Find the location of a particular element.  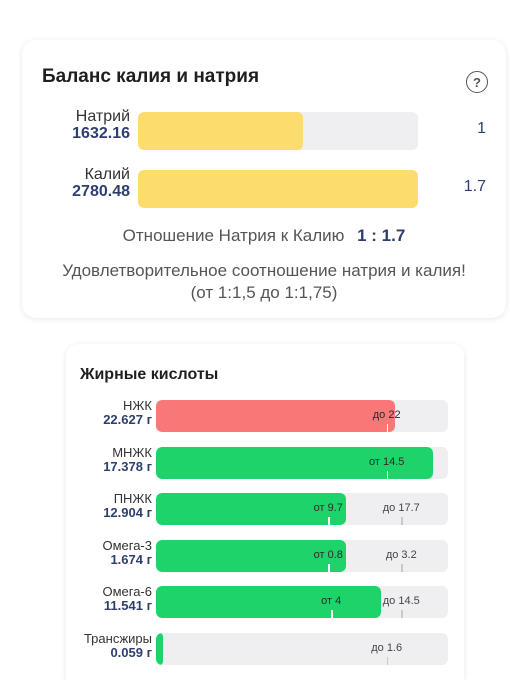

fatty-acid-value: 12.904 г is located at coordinates (127, 512).